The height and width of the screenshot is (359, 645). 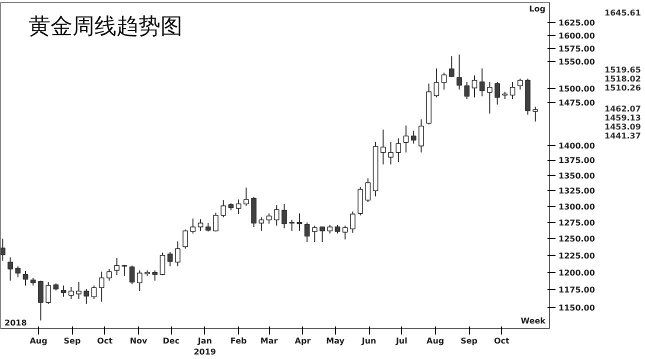 What do you see at coordinates (577, 207) in the screenshot?
I see `y-tick-label: 1300.00` at bounding box center [577, 207].